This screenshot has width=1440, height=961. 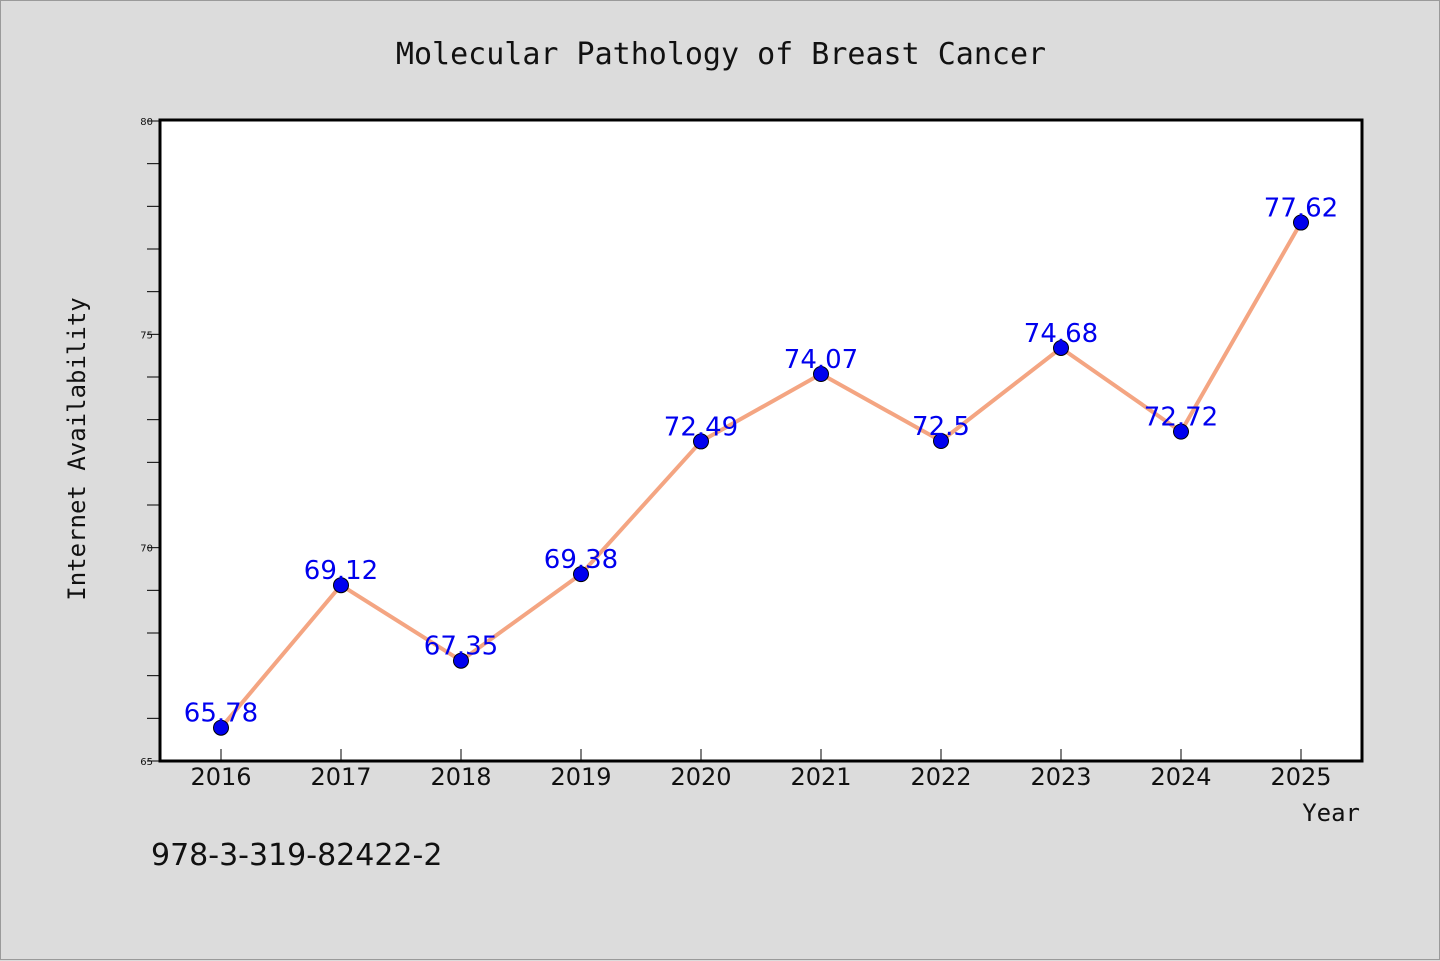 I want to click on y-tick-label: 75, so click(x=146, y=335).